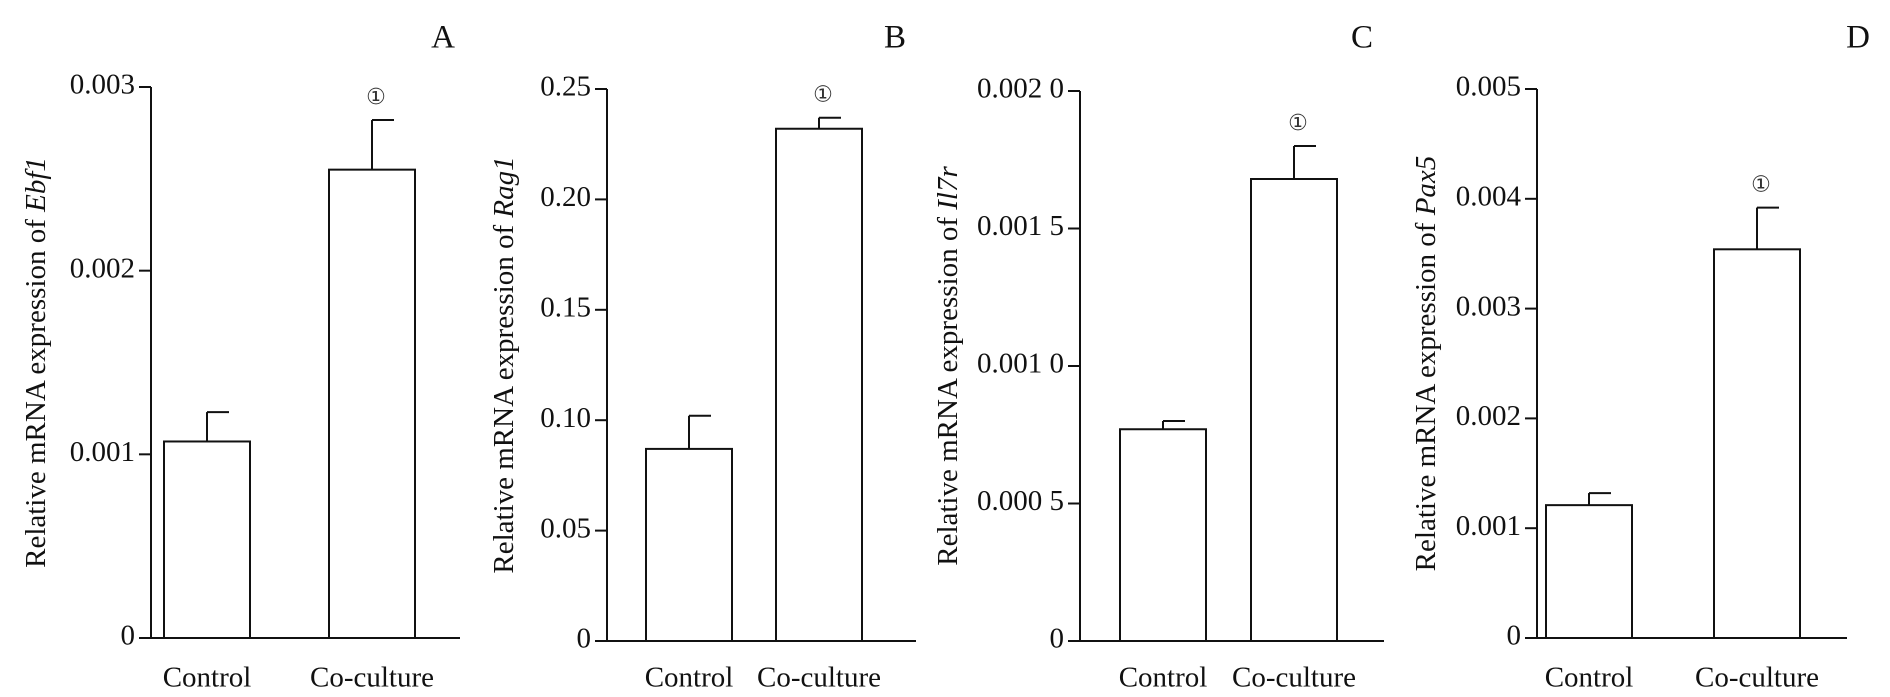  Describe the element at coordinates (1426, 186) in the screenshot. I see `y-axis-label-gene: Pax5` at that location.